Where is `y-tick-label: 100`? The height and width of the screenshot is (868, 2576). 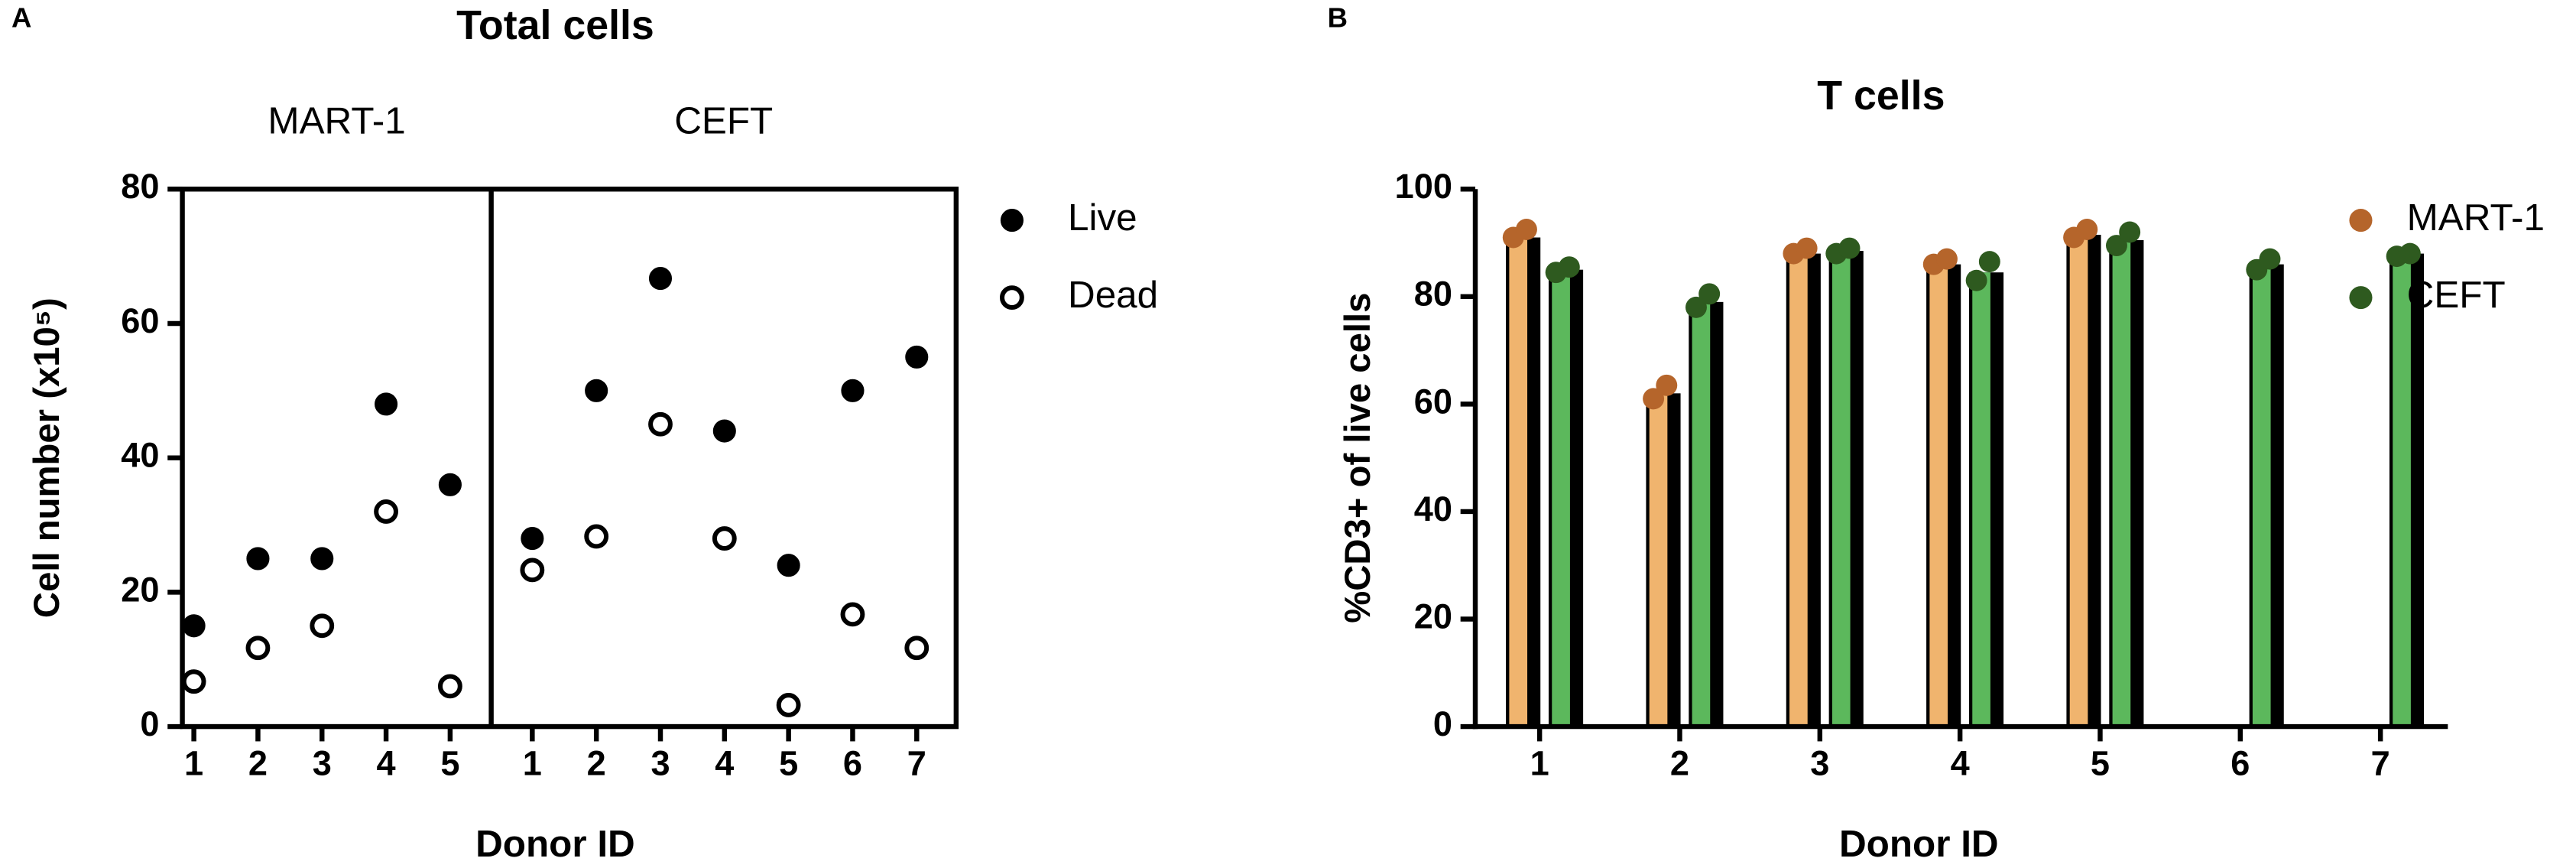
y-tick-label: 100 is located at coordinates (1423, 186).